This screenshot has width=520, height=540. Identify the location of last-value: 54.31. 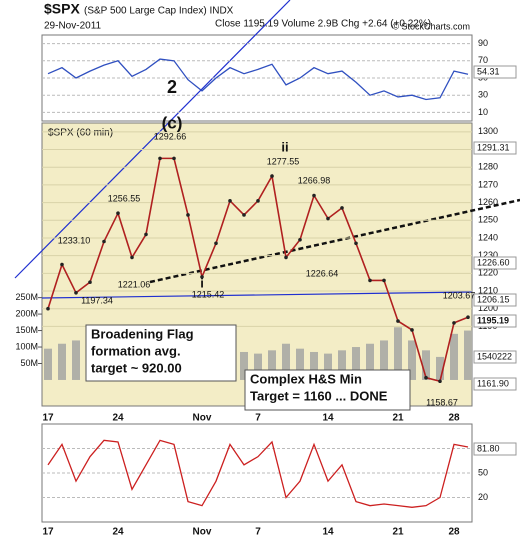
(488, 71).